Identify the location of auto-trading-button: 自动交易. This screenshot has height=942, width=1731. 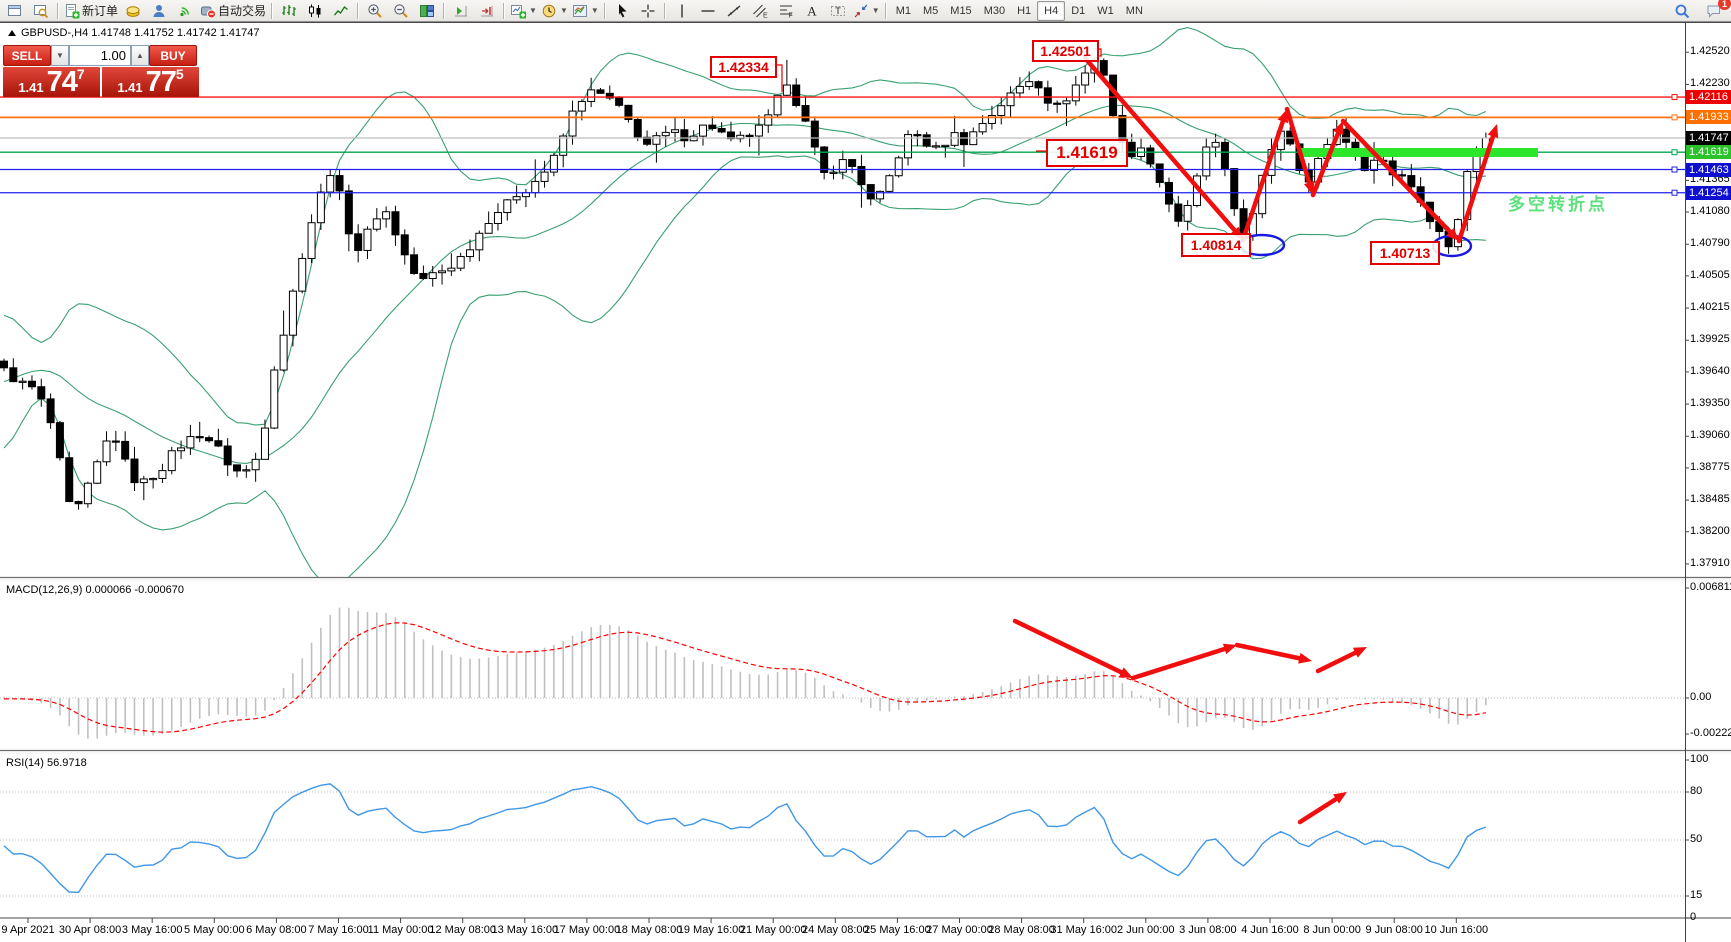
(233, 11).